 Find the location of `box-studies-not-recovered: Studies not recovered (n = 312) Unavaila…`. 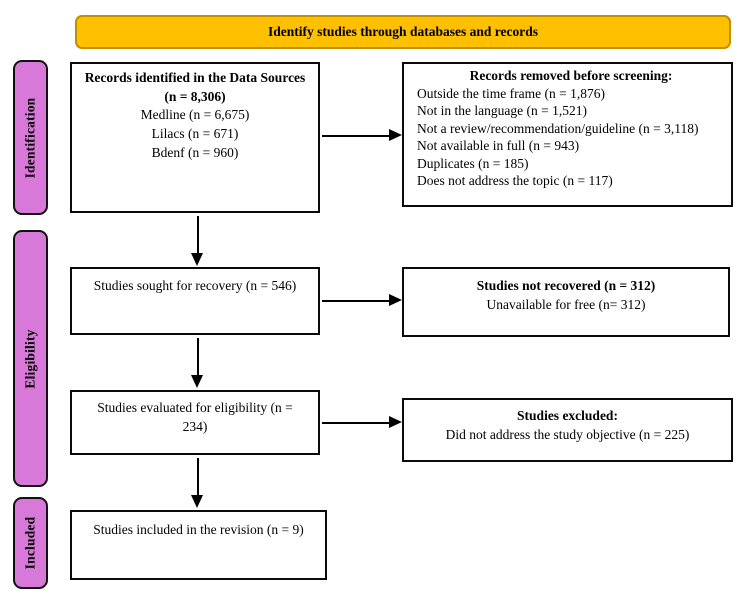

box-studies-not-recovered: Studies not recovered (n = 312) Unavaila… is located at coordinates (566, 302).